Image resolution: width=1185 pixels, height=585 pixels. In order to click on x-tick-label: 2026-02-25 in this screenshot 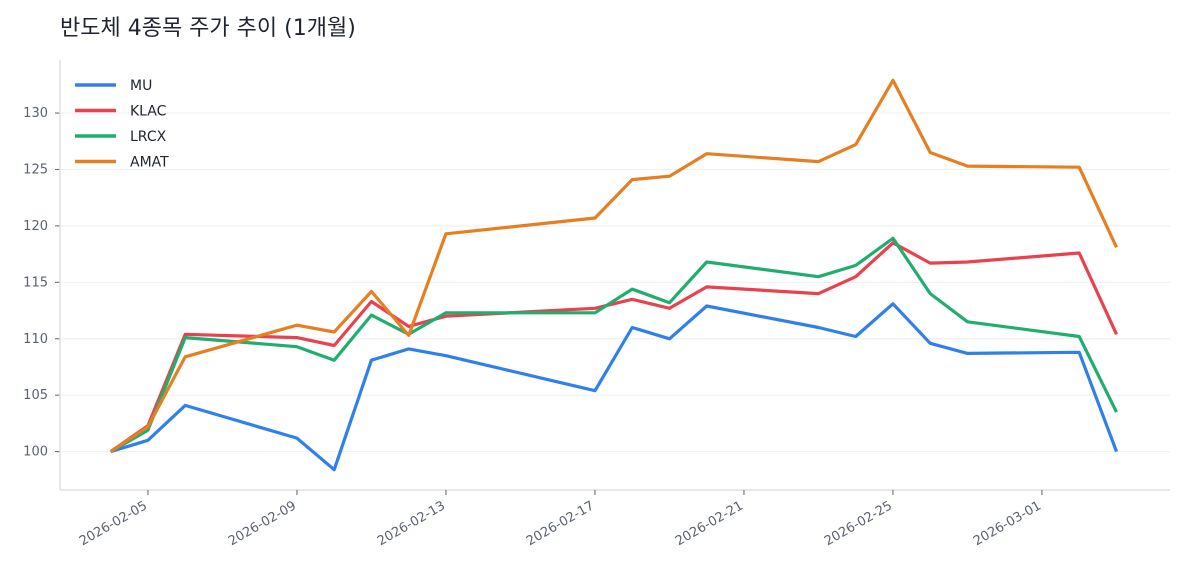, I will do `click(858, 523)`.